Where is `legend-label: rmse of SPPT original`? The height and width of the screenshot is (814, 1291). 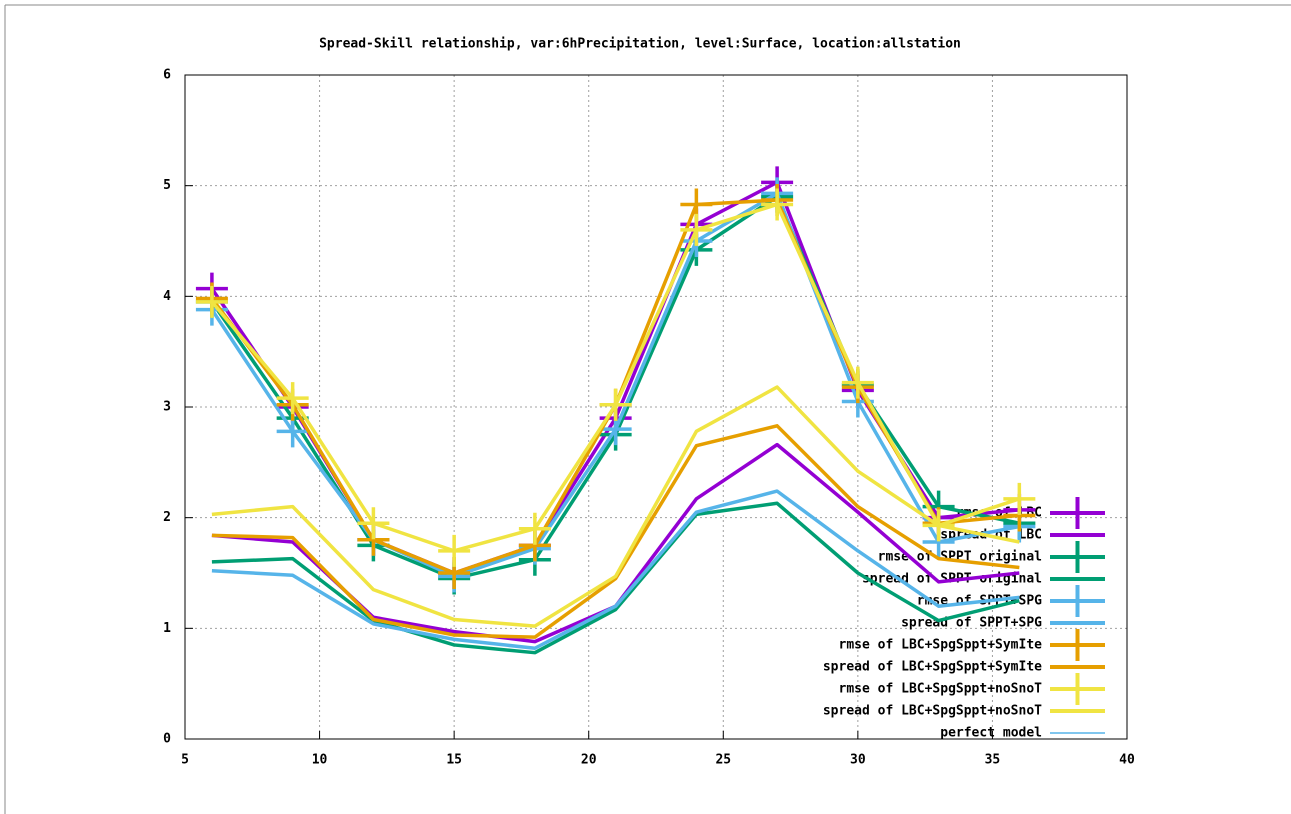
legend-label: rmse of SPPT original is located at coordinates (960, 557).